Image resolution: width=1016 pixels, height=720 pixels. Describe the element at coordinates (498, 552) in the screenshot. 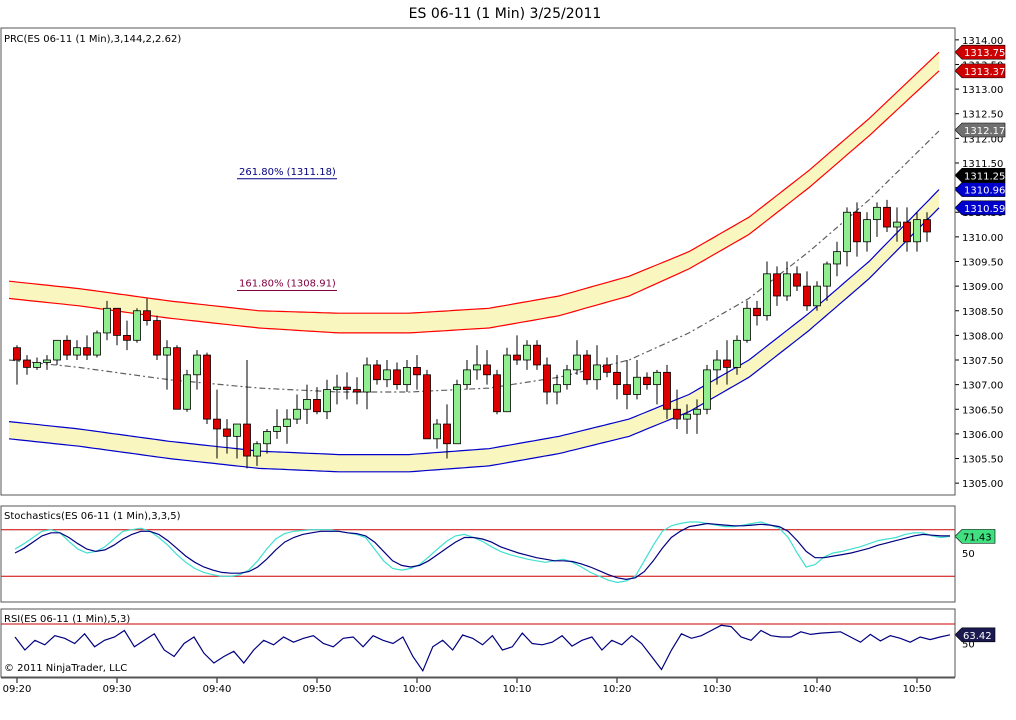

I see `stochastics-panel: 50 71.43` at that location.